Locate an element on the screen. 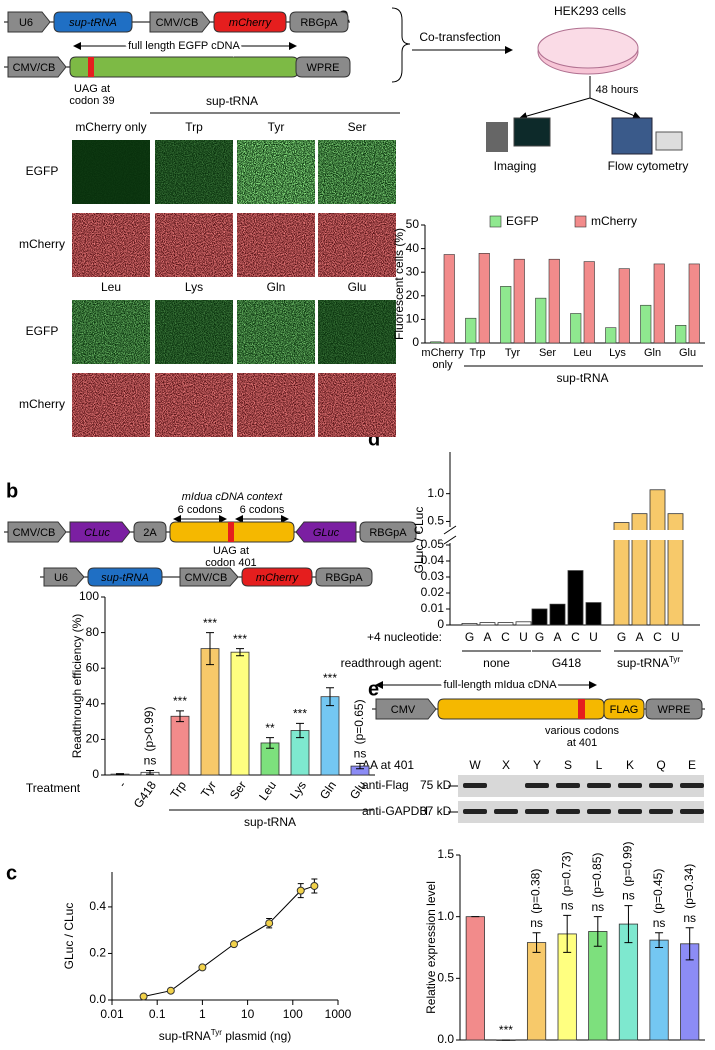 The width and height of the screenshot is (715, 1050). label: various codons is located at coordinates (582, 731).